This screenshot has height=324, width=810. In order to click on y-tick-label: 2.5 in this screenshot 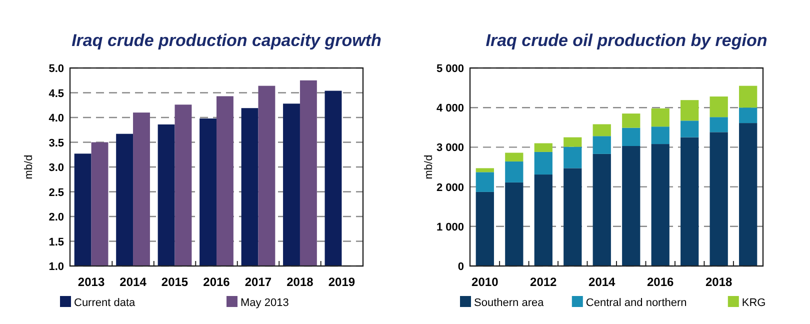, I will do `click(56, 192)`.